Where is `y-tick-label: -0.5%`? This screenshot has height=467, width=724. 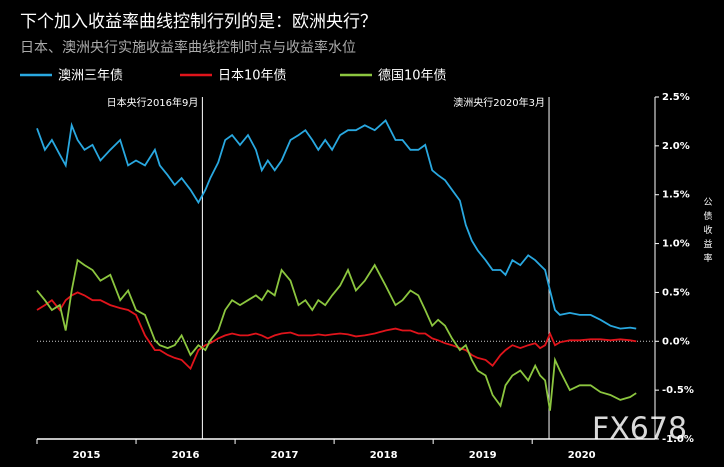 y-tick-label: -0.5% is located at coordinates (678, 390).